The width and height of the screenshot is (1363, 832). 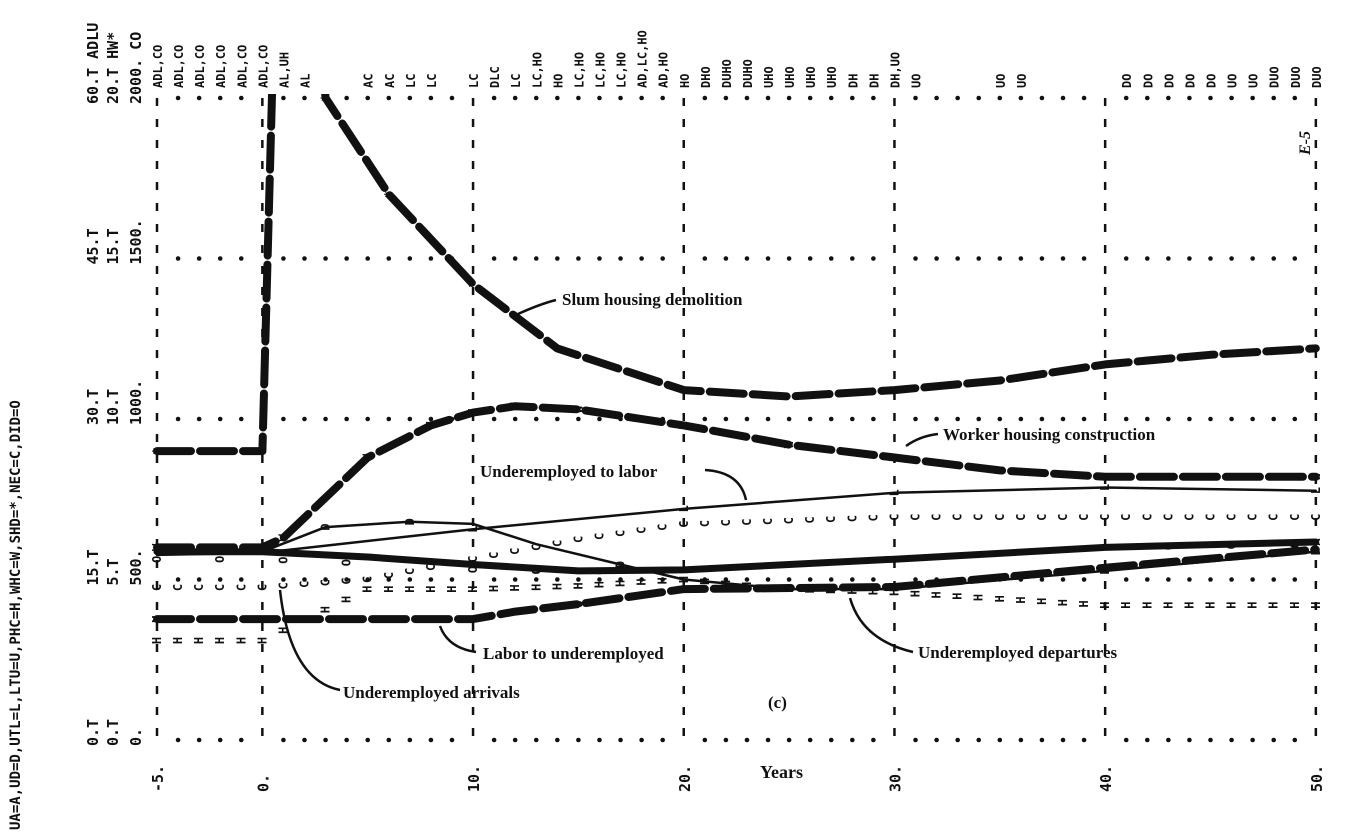 What do you see at coordinates (895, 70) in the screenshot?
I see `overflow-label: DH,UO` at bounding box center [895, 70].